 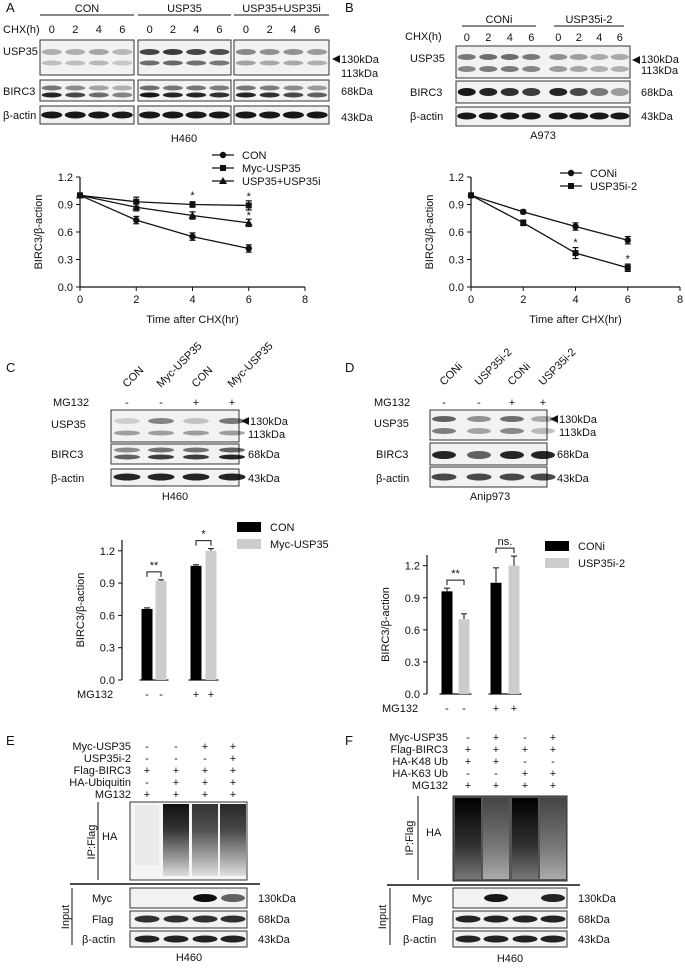 I want to click on y-tick-label: 1.2, so click(x=65, y=178).